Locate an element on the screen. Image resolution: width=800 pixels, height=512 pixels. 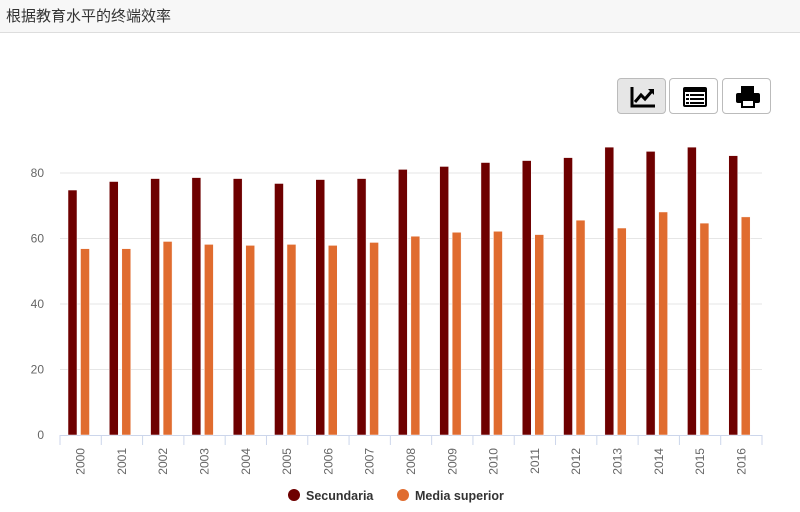
x-tick-label: 2016 is located at coordinates (741, 461).